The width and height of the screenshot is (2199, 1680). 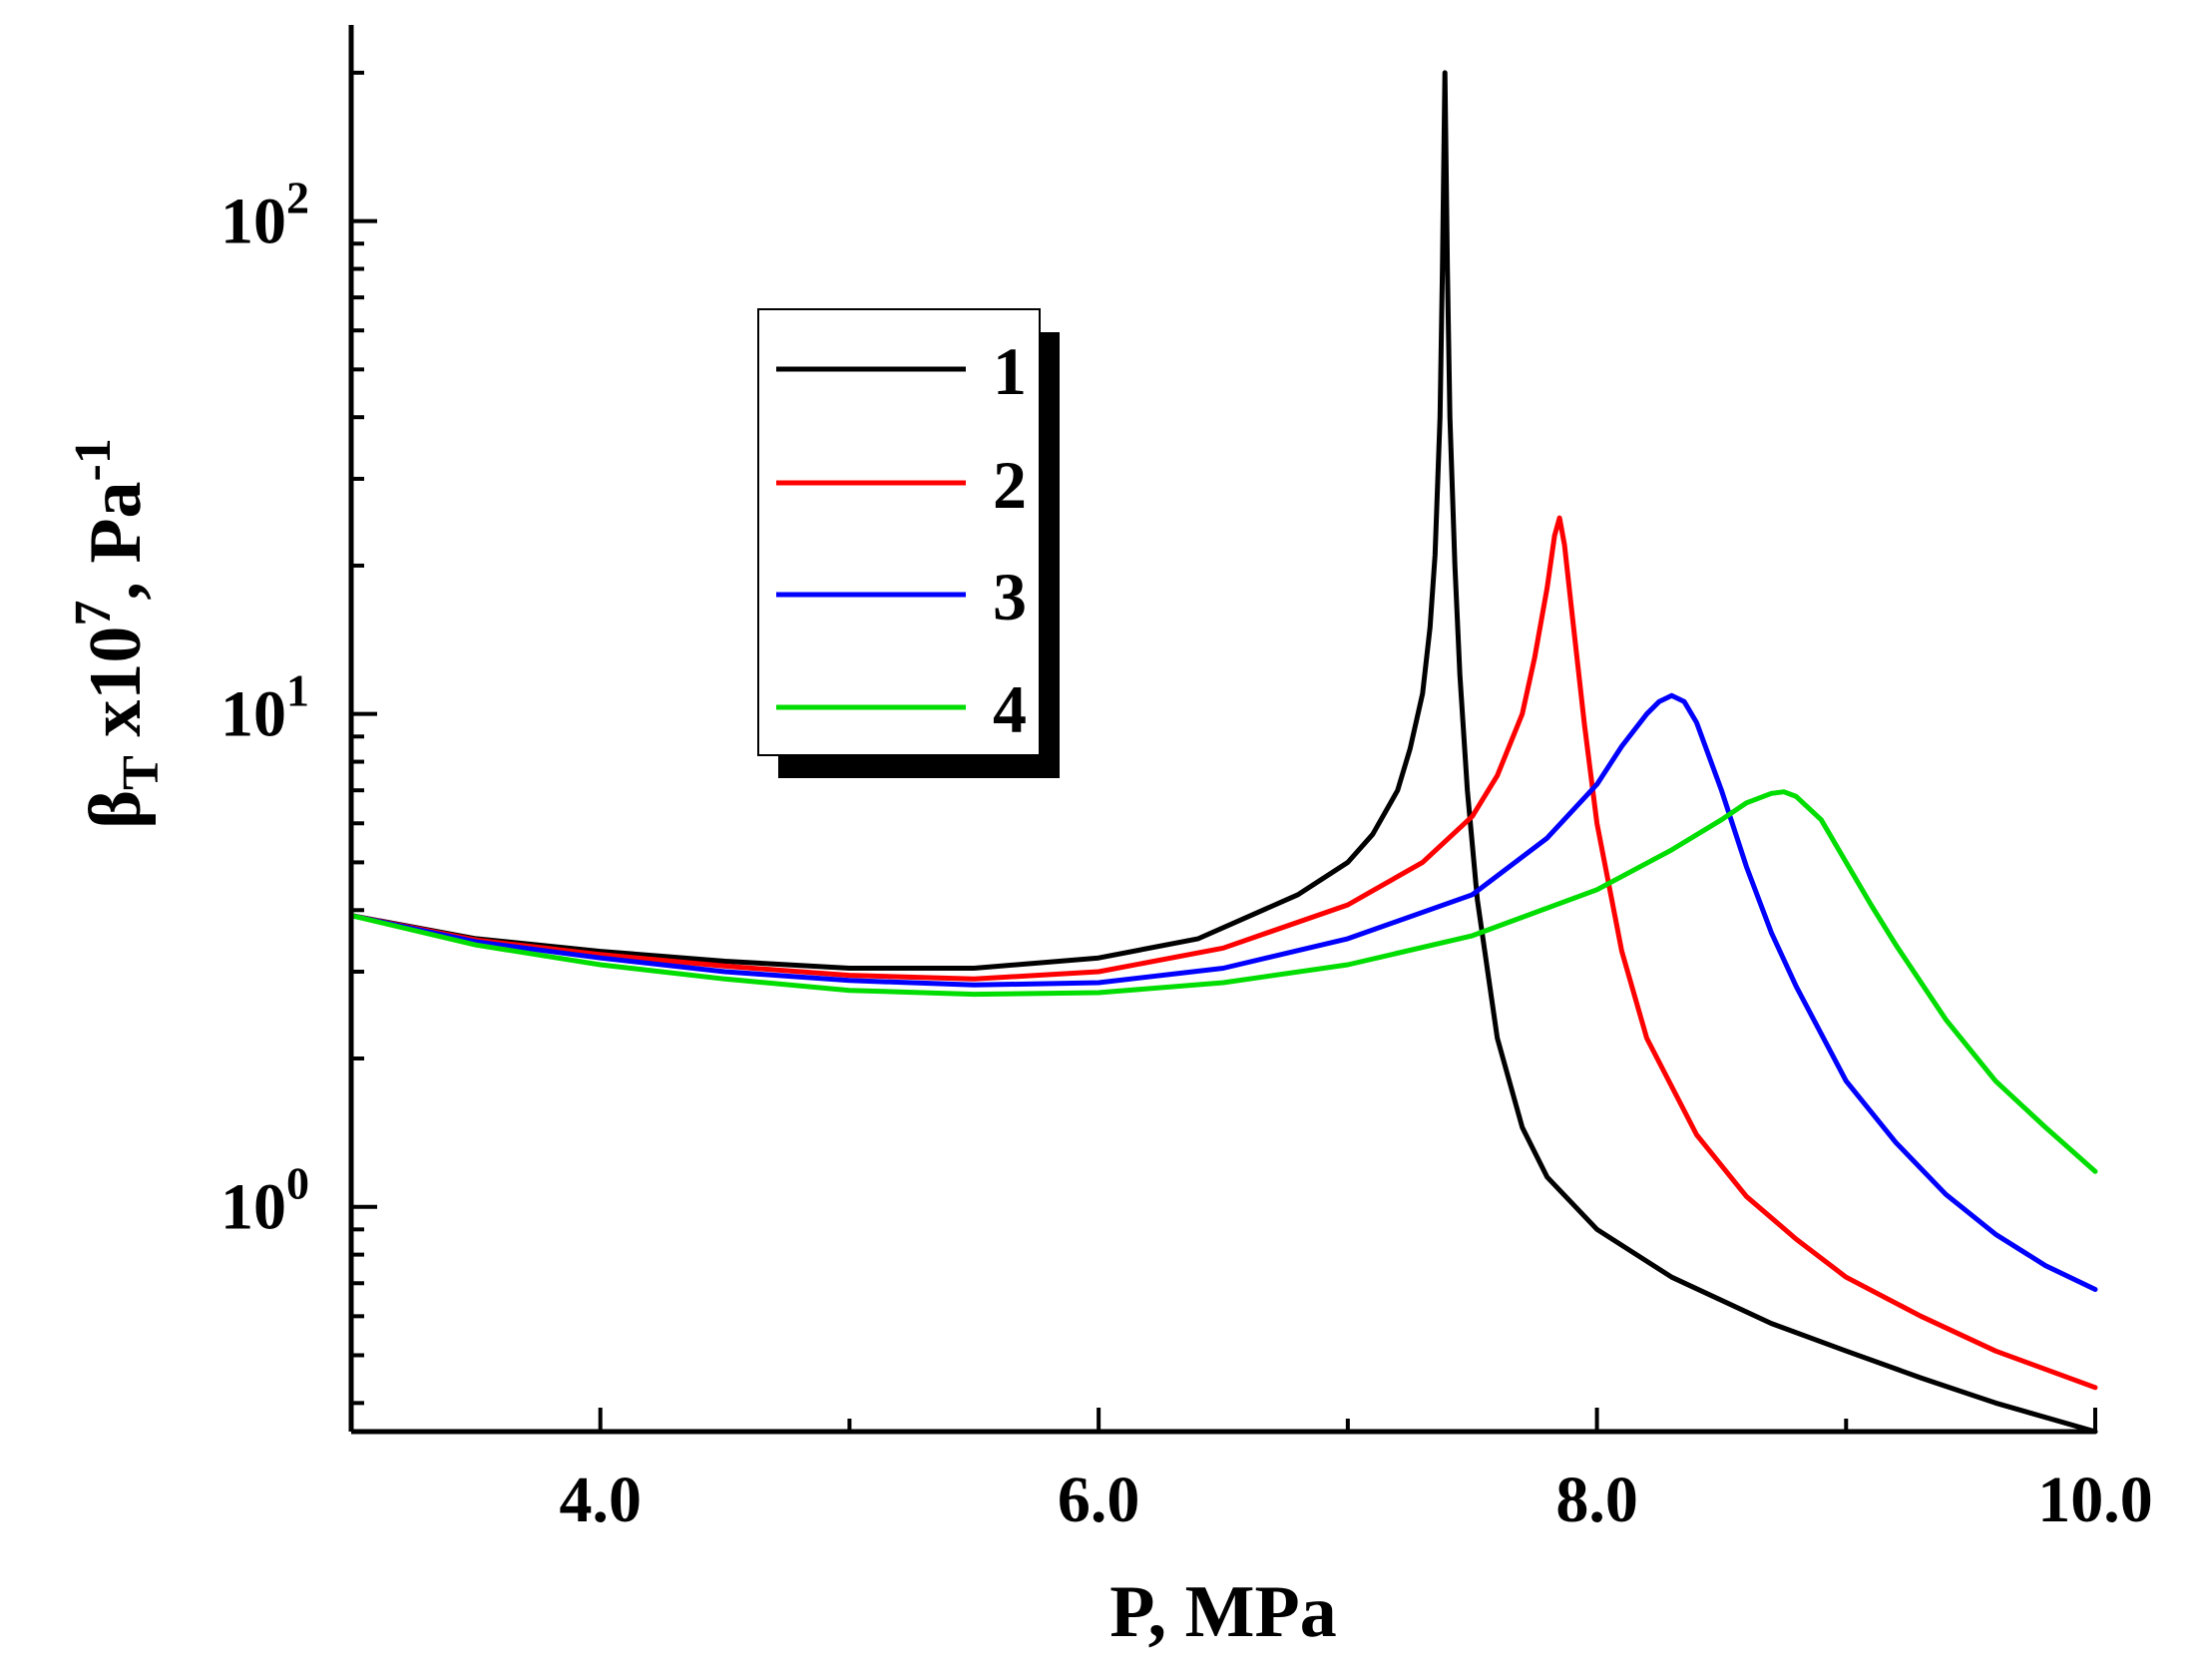 What do you see at coordinates (899, 532) in the screenshot?
I see `legend-box` at bounding box center [899, 532].